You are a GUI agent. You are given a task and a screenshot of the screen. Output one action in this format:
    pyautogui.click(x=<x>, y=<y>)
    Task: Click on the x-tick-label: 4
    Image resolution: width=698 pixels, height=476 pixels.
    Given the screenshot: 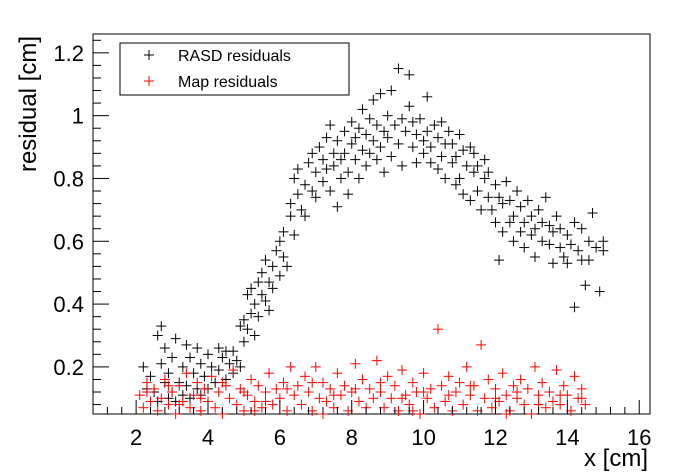 What is the action you would take?
    pyautogui.click(x=208, y=437)
    